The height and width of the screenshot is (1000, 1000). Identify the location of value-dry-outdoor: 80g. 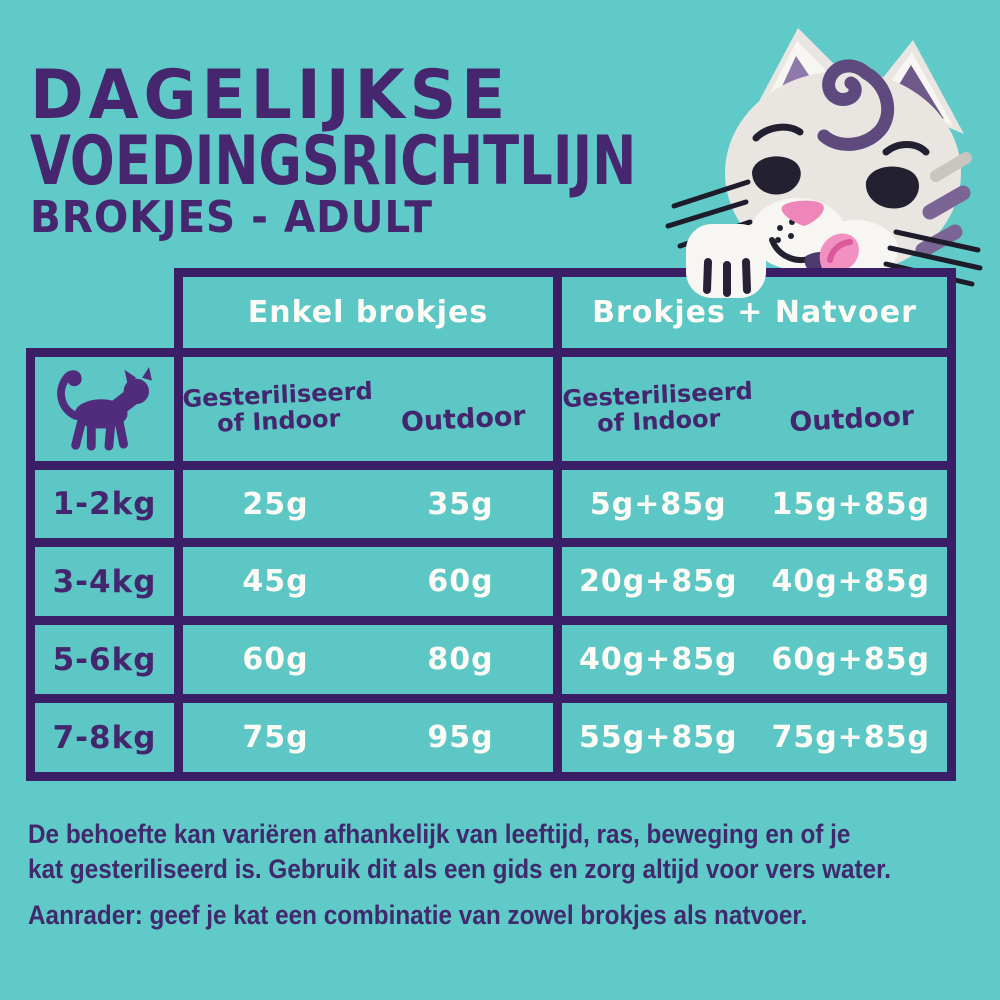
(460, 659).